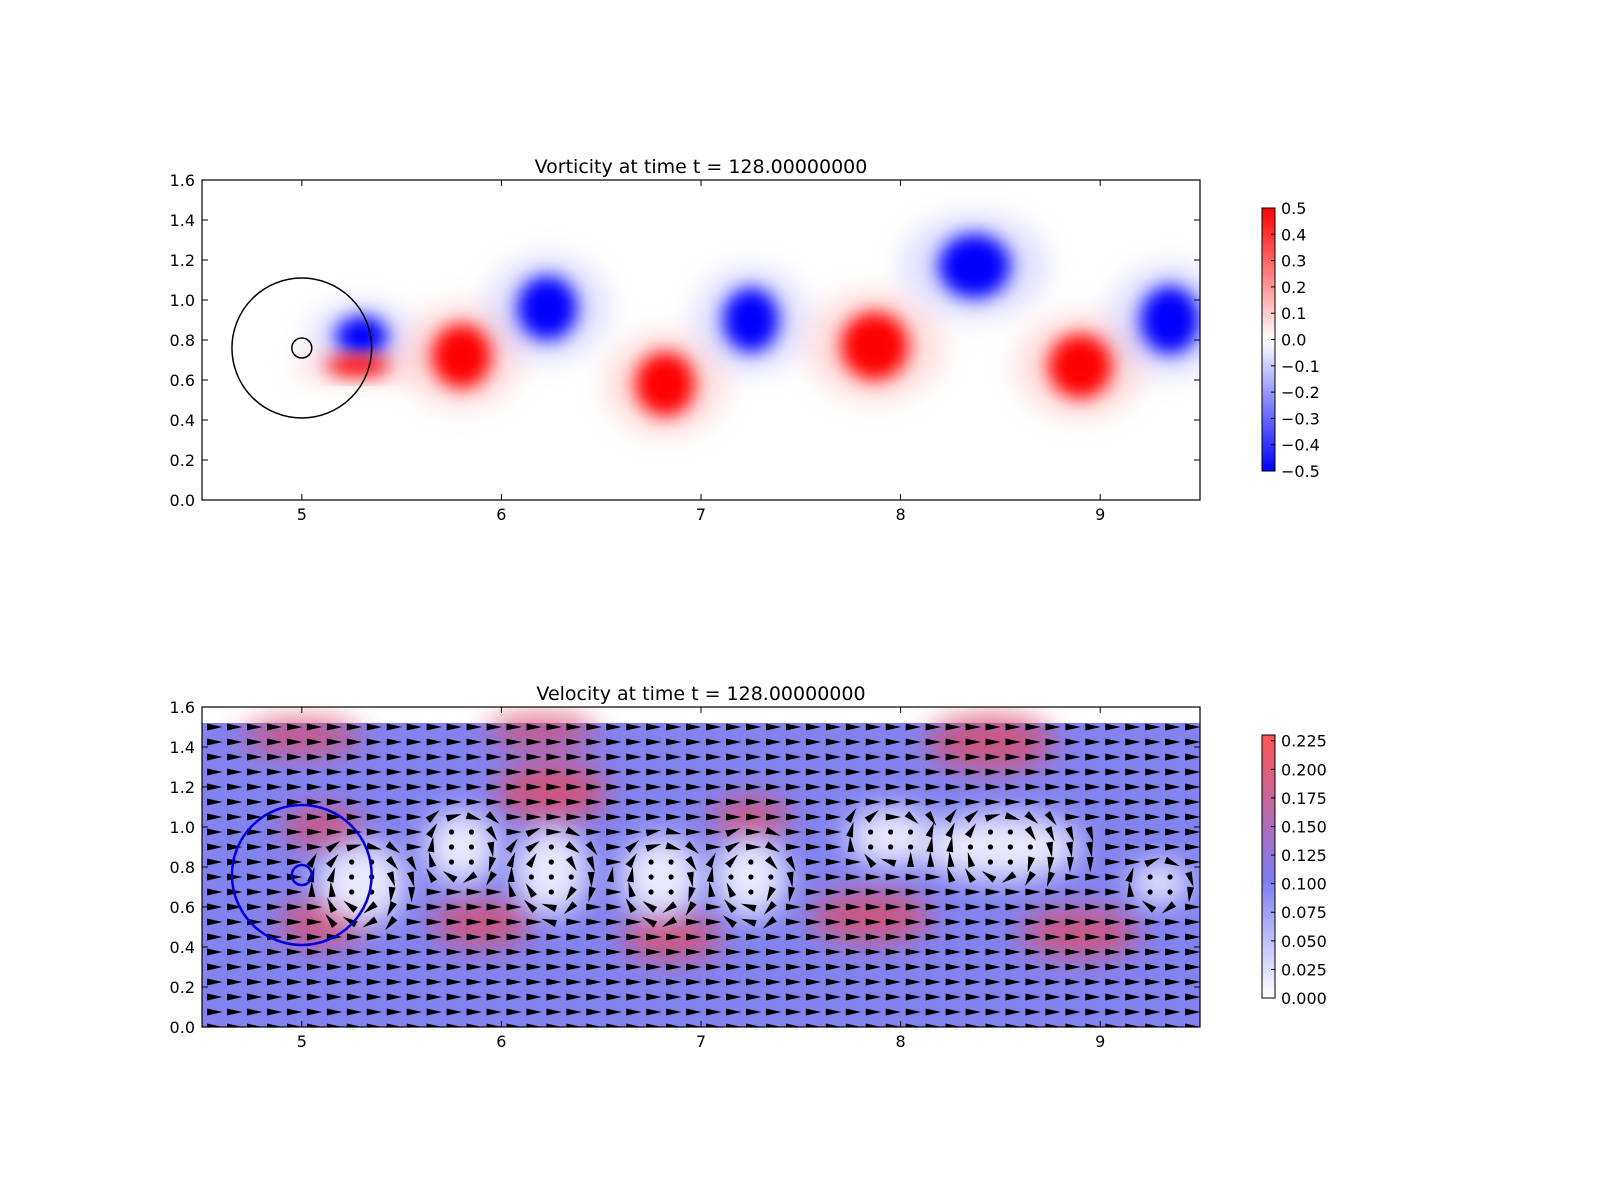  Describe the element at coordinates (182, 787) in the screenshot. I see `y-tick-label: 1.2` at that location.